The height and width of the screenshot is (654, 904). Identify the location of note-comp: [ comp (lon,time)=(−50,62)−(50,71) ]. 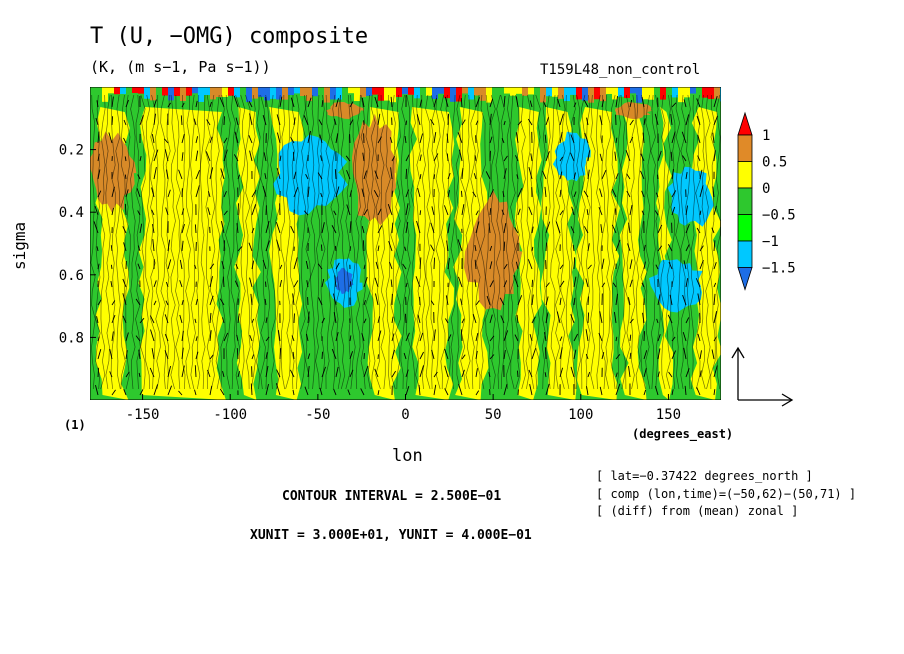
(726, 494).